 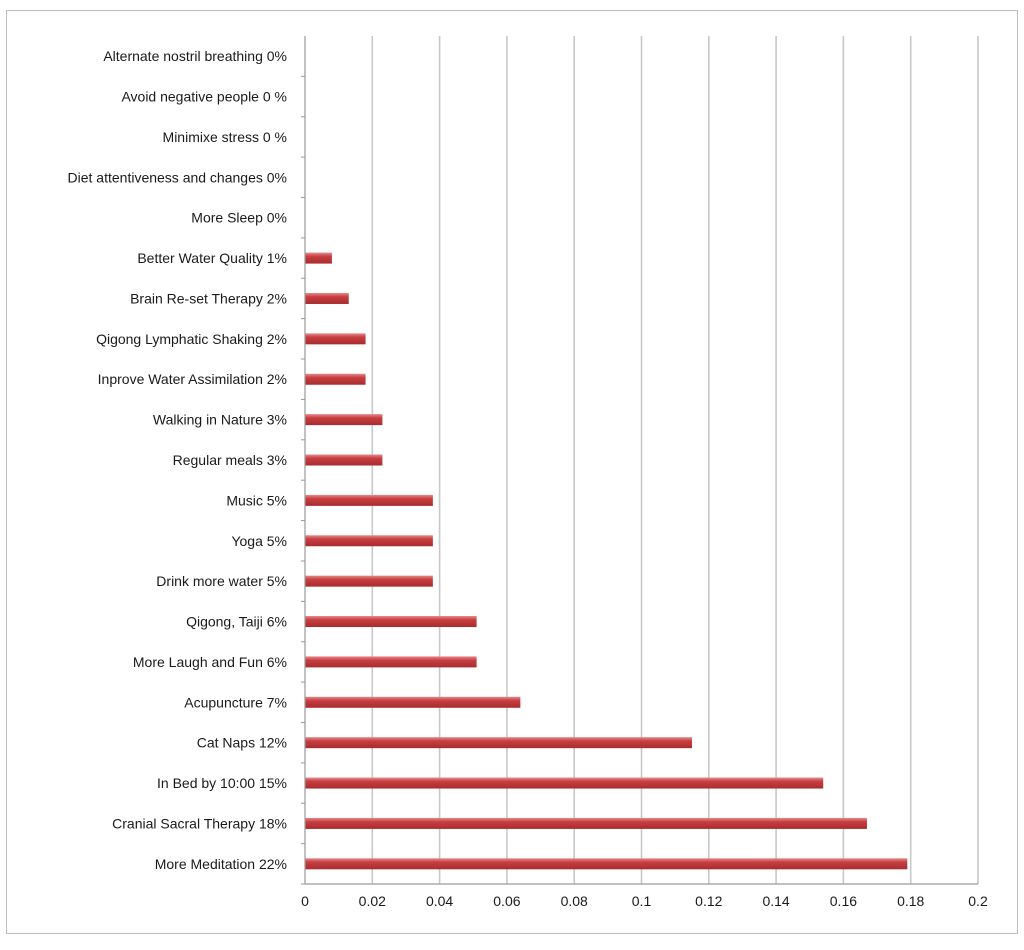 I want to click on category-label: Acupuncture 7%, so click(x=235, y=702).